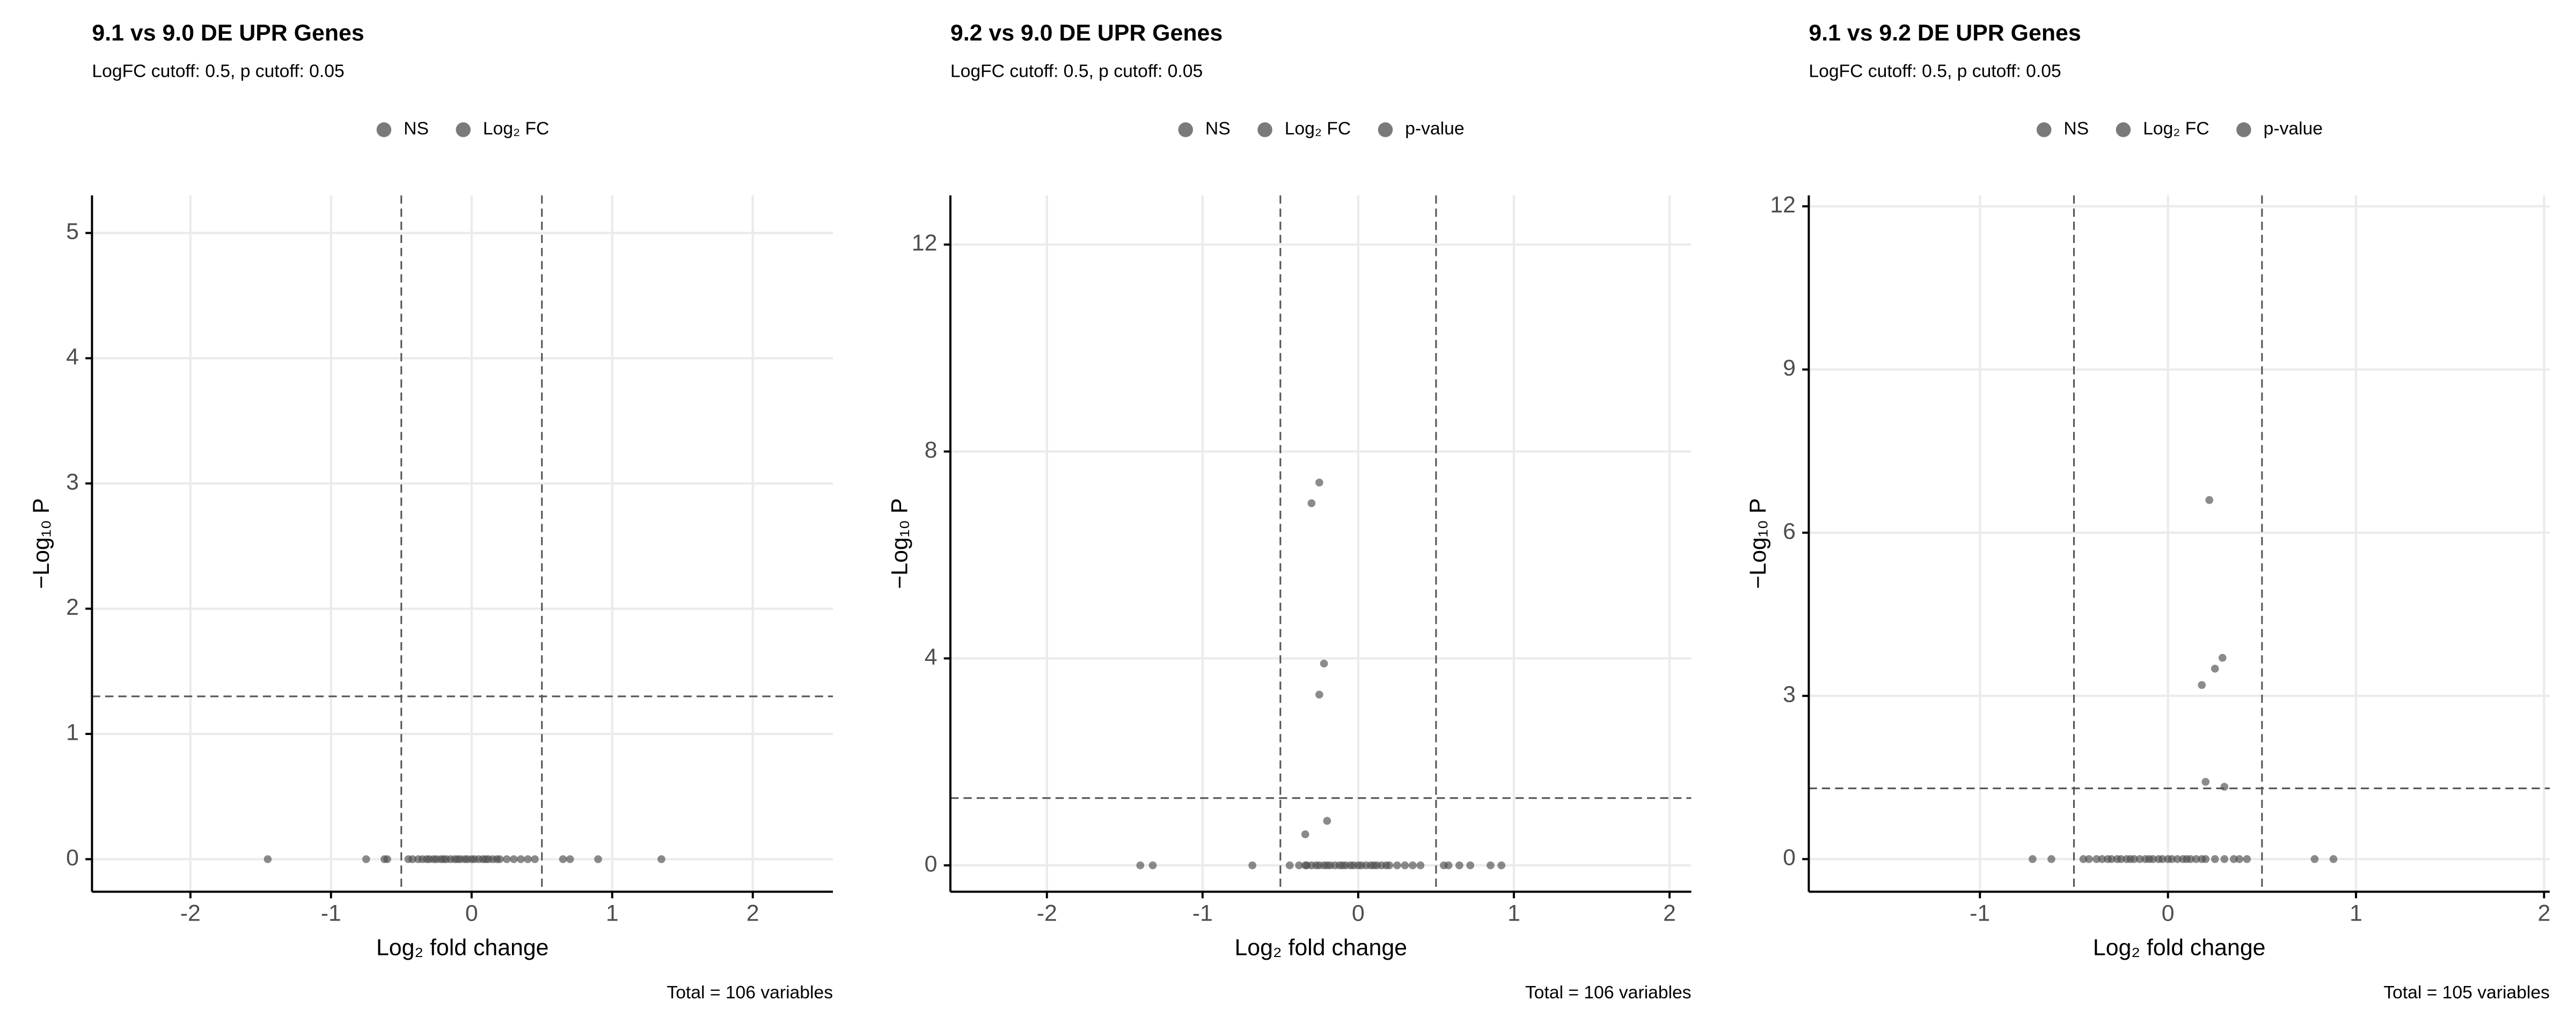 The image size is (2576, 1030). Describe the element at coordinates (2293, 129) in the screenshot. I see `legend-label: p-value` at that location.